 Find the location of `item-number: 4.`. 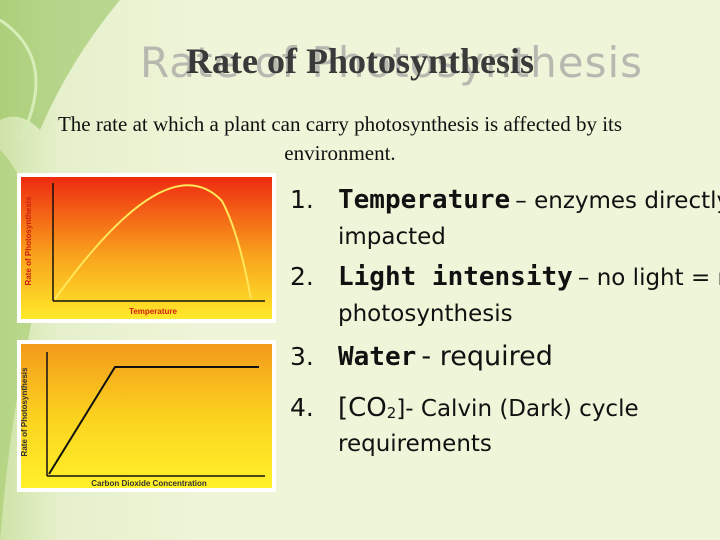

item-number: 4. is located at coordinates (302, 407).